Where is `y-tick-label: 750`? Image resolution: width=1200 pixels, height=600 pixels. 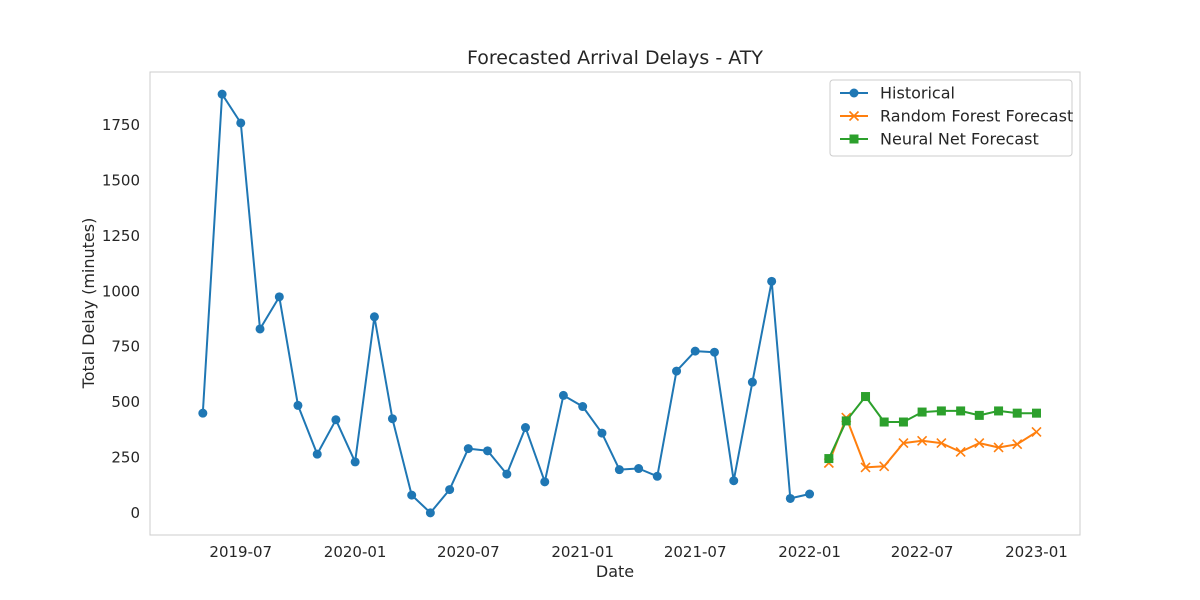 y-tick-label: 750 is located at coordinates (125, 347).